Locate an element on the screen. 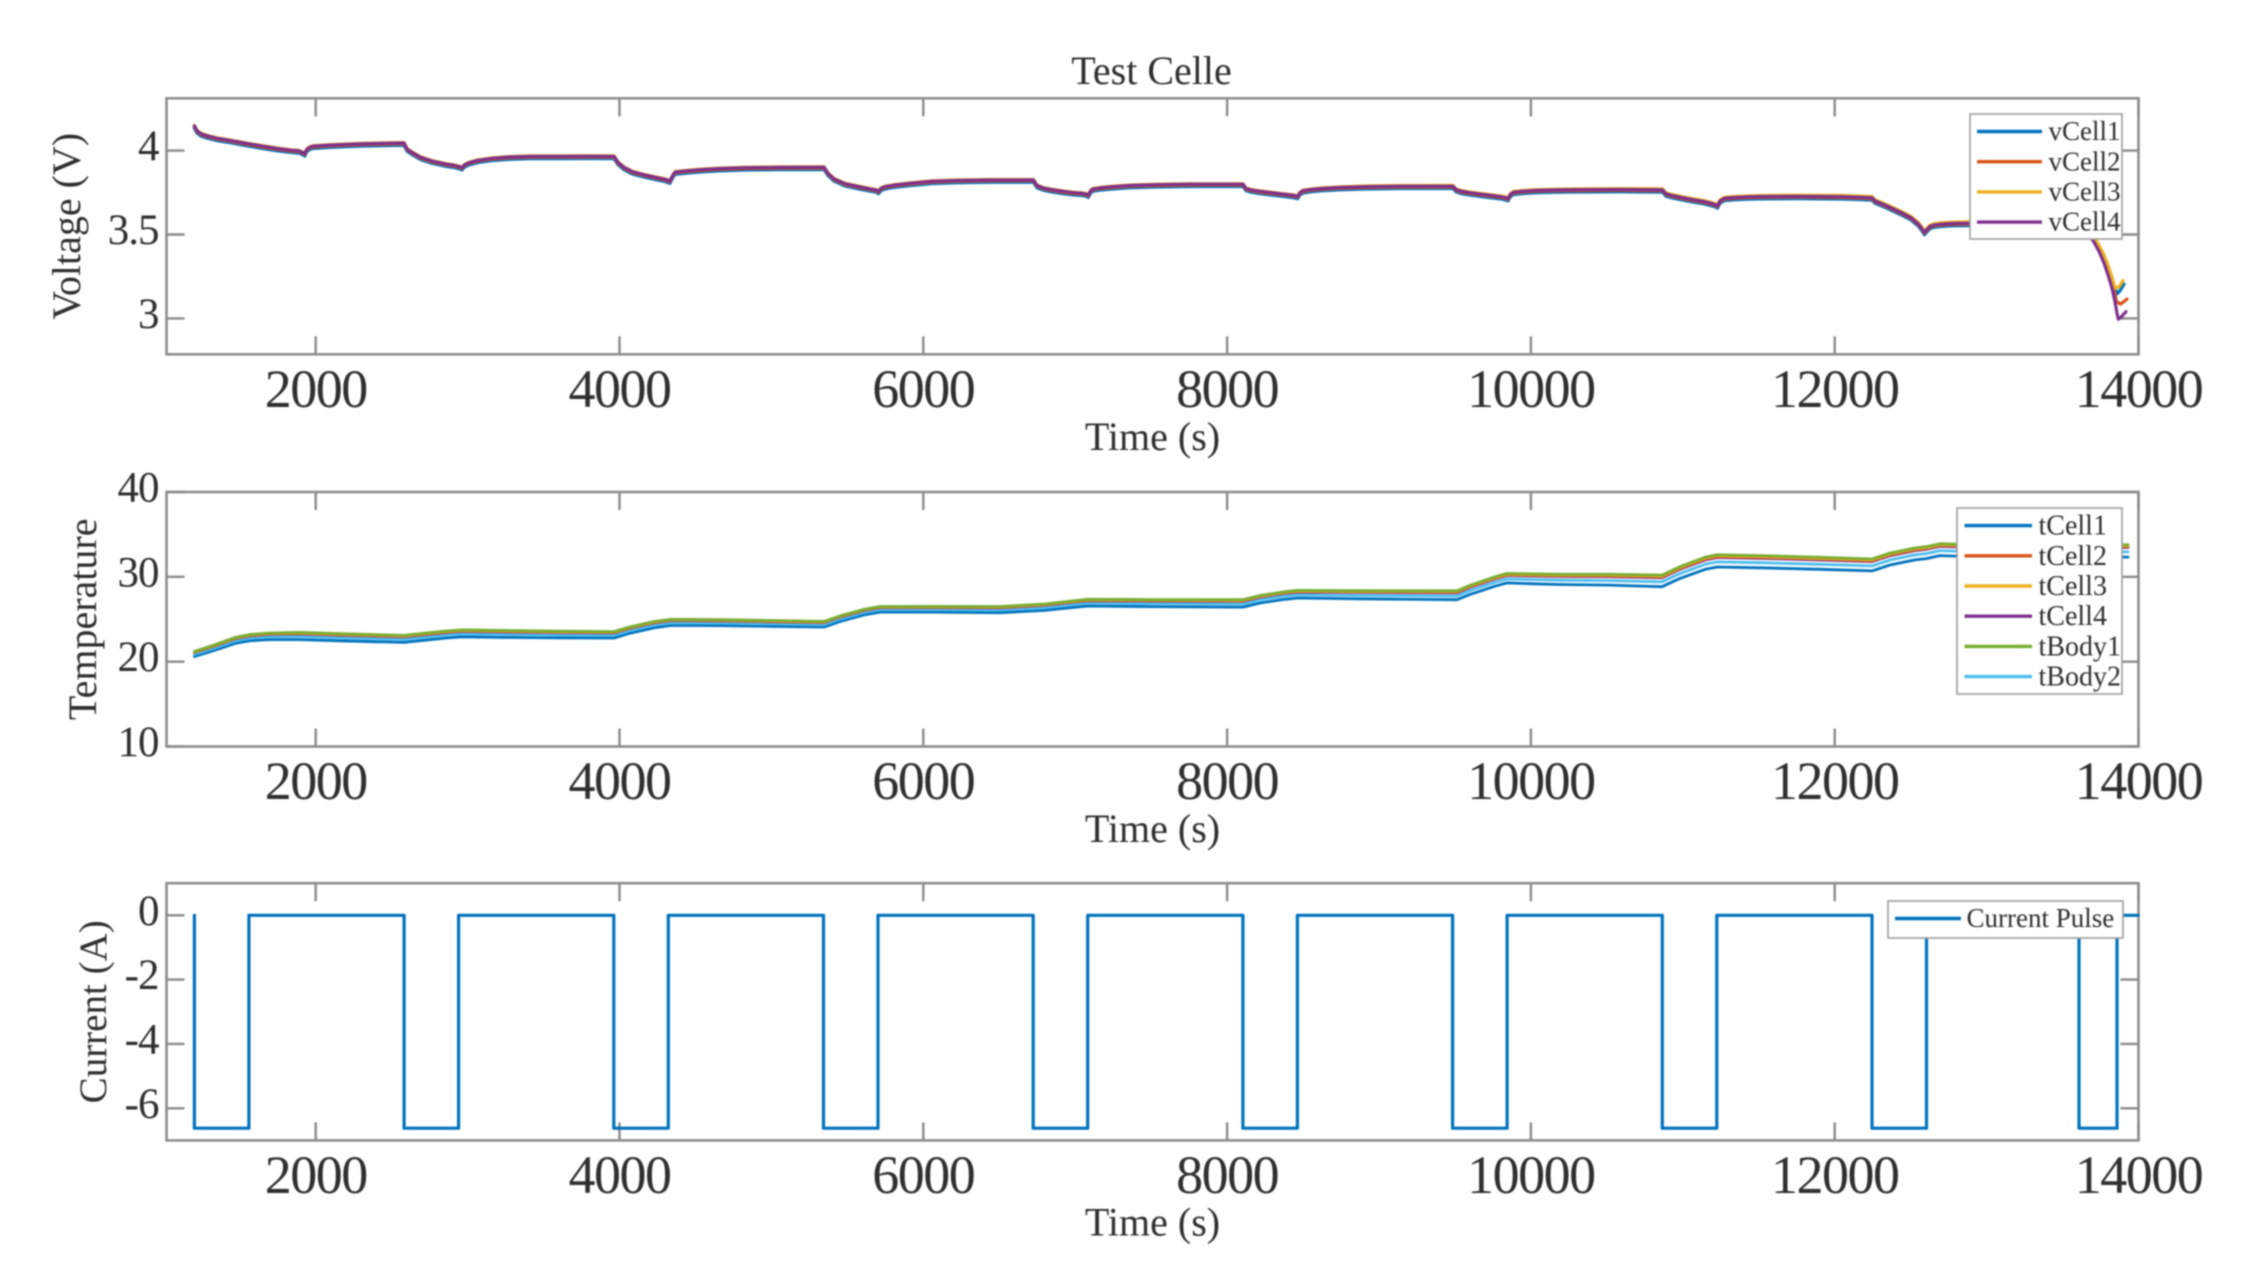 This screenshot has height=1278, width=2265. svg-text: vCell2 is located at coordinates (2085, 161).